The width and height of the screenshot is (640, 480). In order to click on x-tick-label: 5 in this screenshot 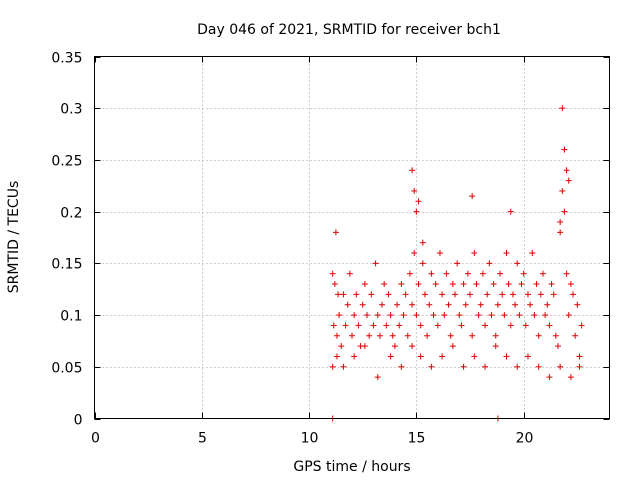, I will do `click(202, 439)`.